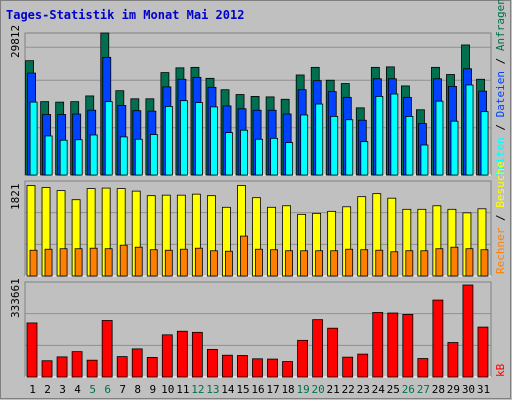 Image resolution: width=512 pixels, height=400 pixels. What do you see at coordinates (302, 389) in the screenshot?
I see `x-axis-day-label: 19` at bounding box center [302, 389].